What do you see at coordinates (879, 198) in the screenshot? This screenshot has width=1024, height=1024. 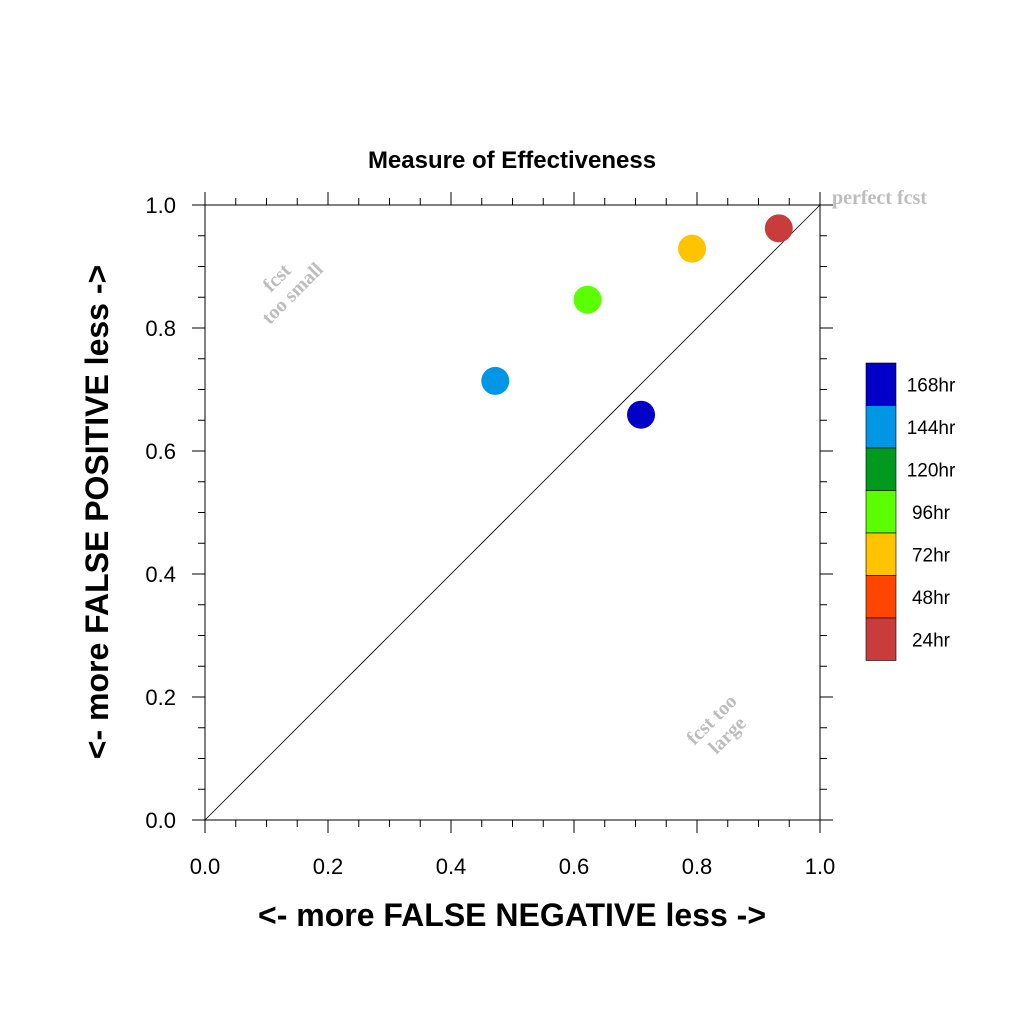 I see `annotation-perfect-fcst: perfect fcst` at bounding box center [879, 198].